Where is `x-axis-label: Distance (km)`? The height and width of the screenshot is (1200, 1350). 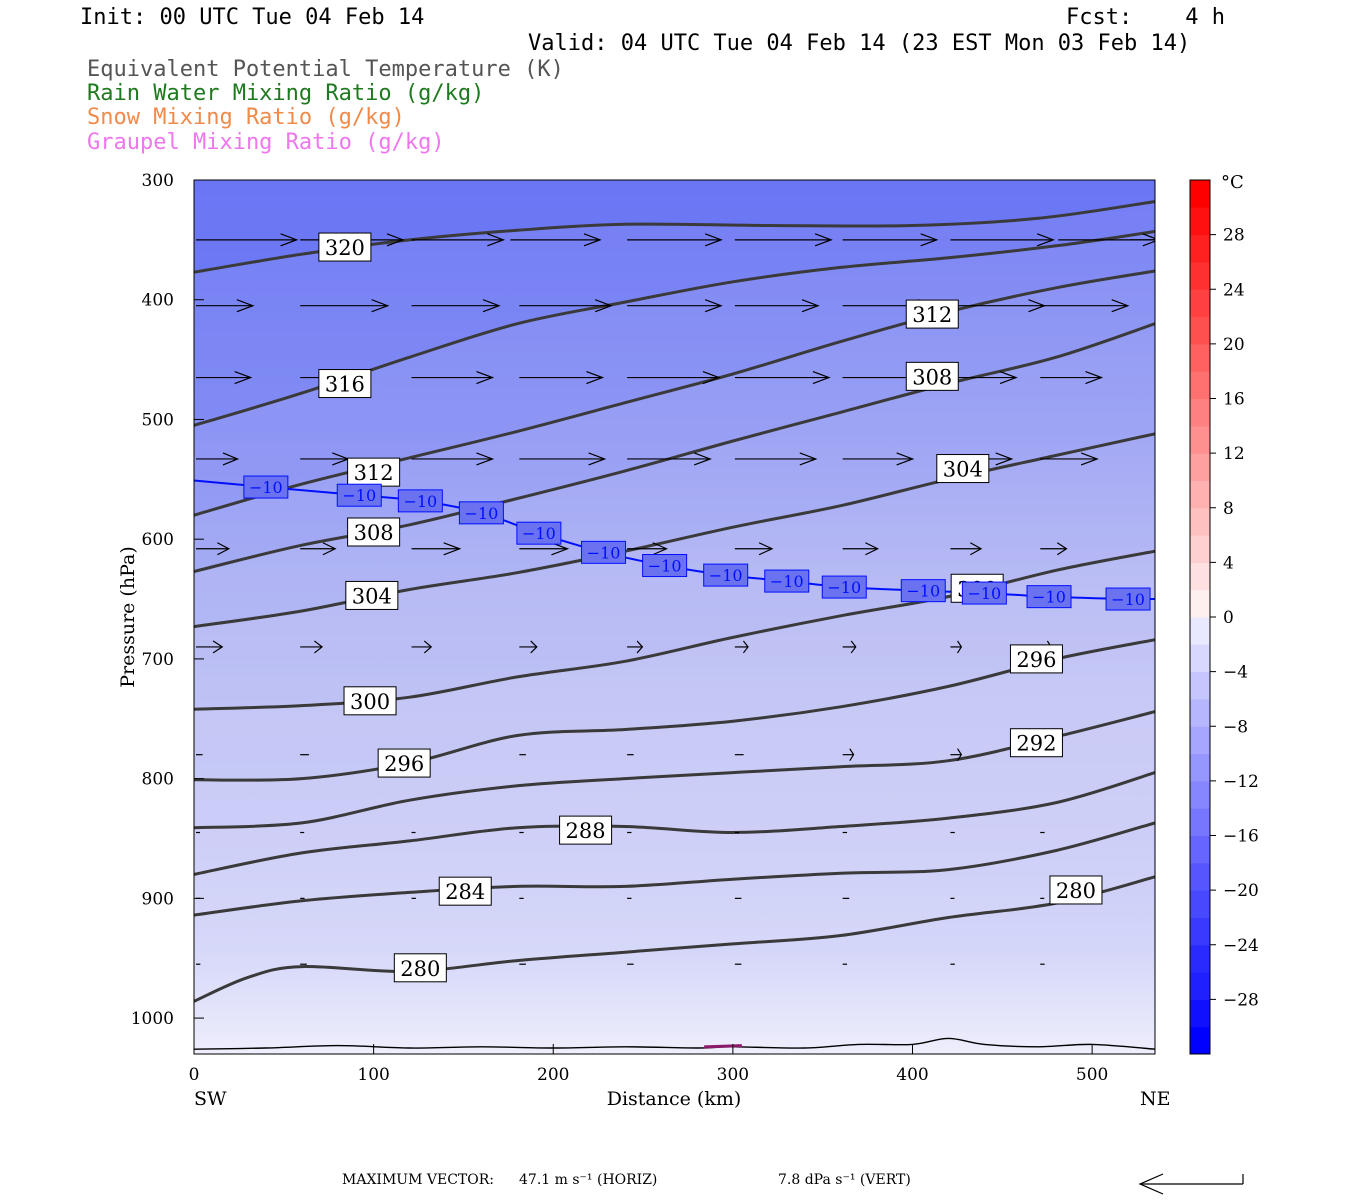
x-axis-label: Distance (km) is located at coordinates (674, 1099).